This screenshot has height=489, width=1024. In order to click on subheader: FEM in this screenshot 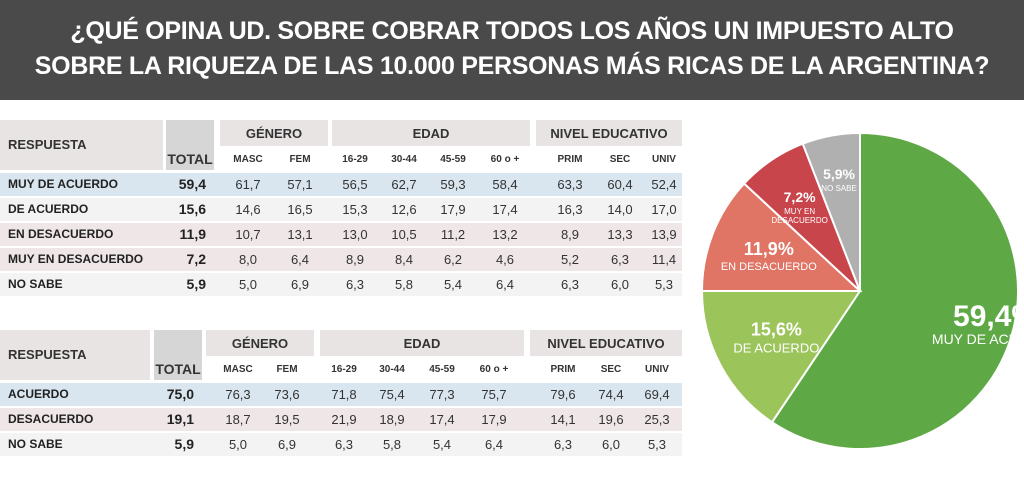, I will do `click(287, 369)`.